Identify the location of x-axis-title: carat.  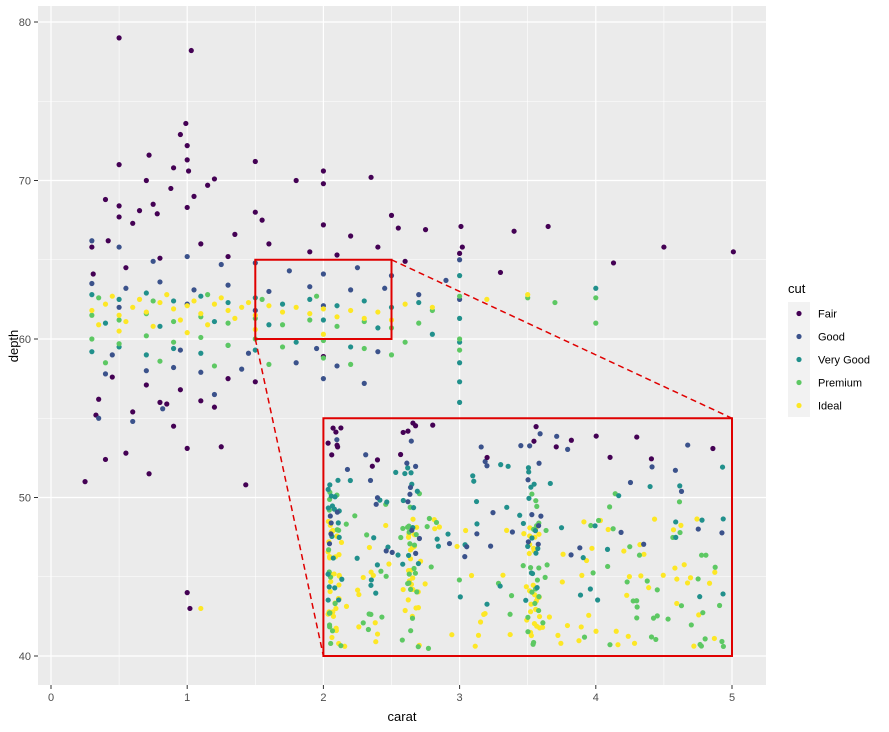
(402, 716).